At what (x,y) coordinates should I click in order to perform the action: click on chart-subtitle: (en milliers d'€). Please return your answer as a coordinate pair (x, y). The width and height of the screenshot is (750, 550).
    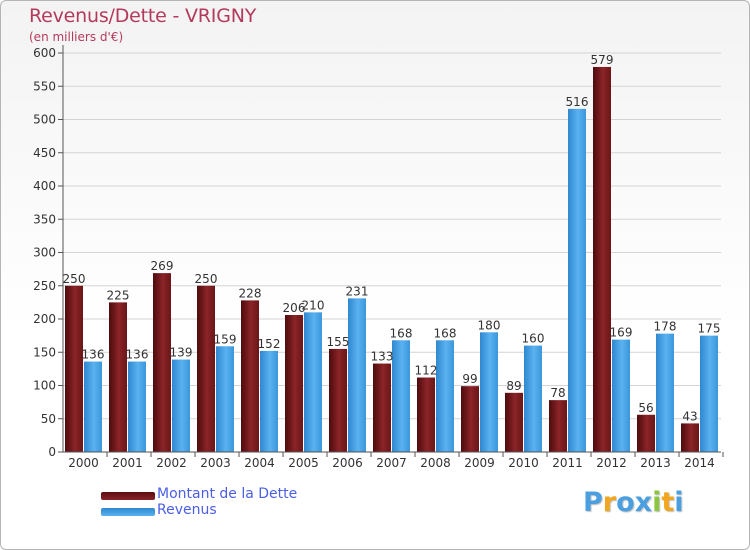
    Looking at the image, I should click on (76, 37).